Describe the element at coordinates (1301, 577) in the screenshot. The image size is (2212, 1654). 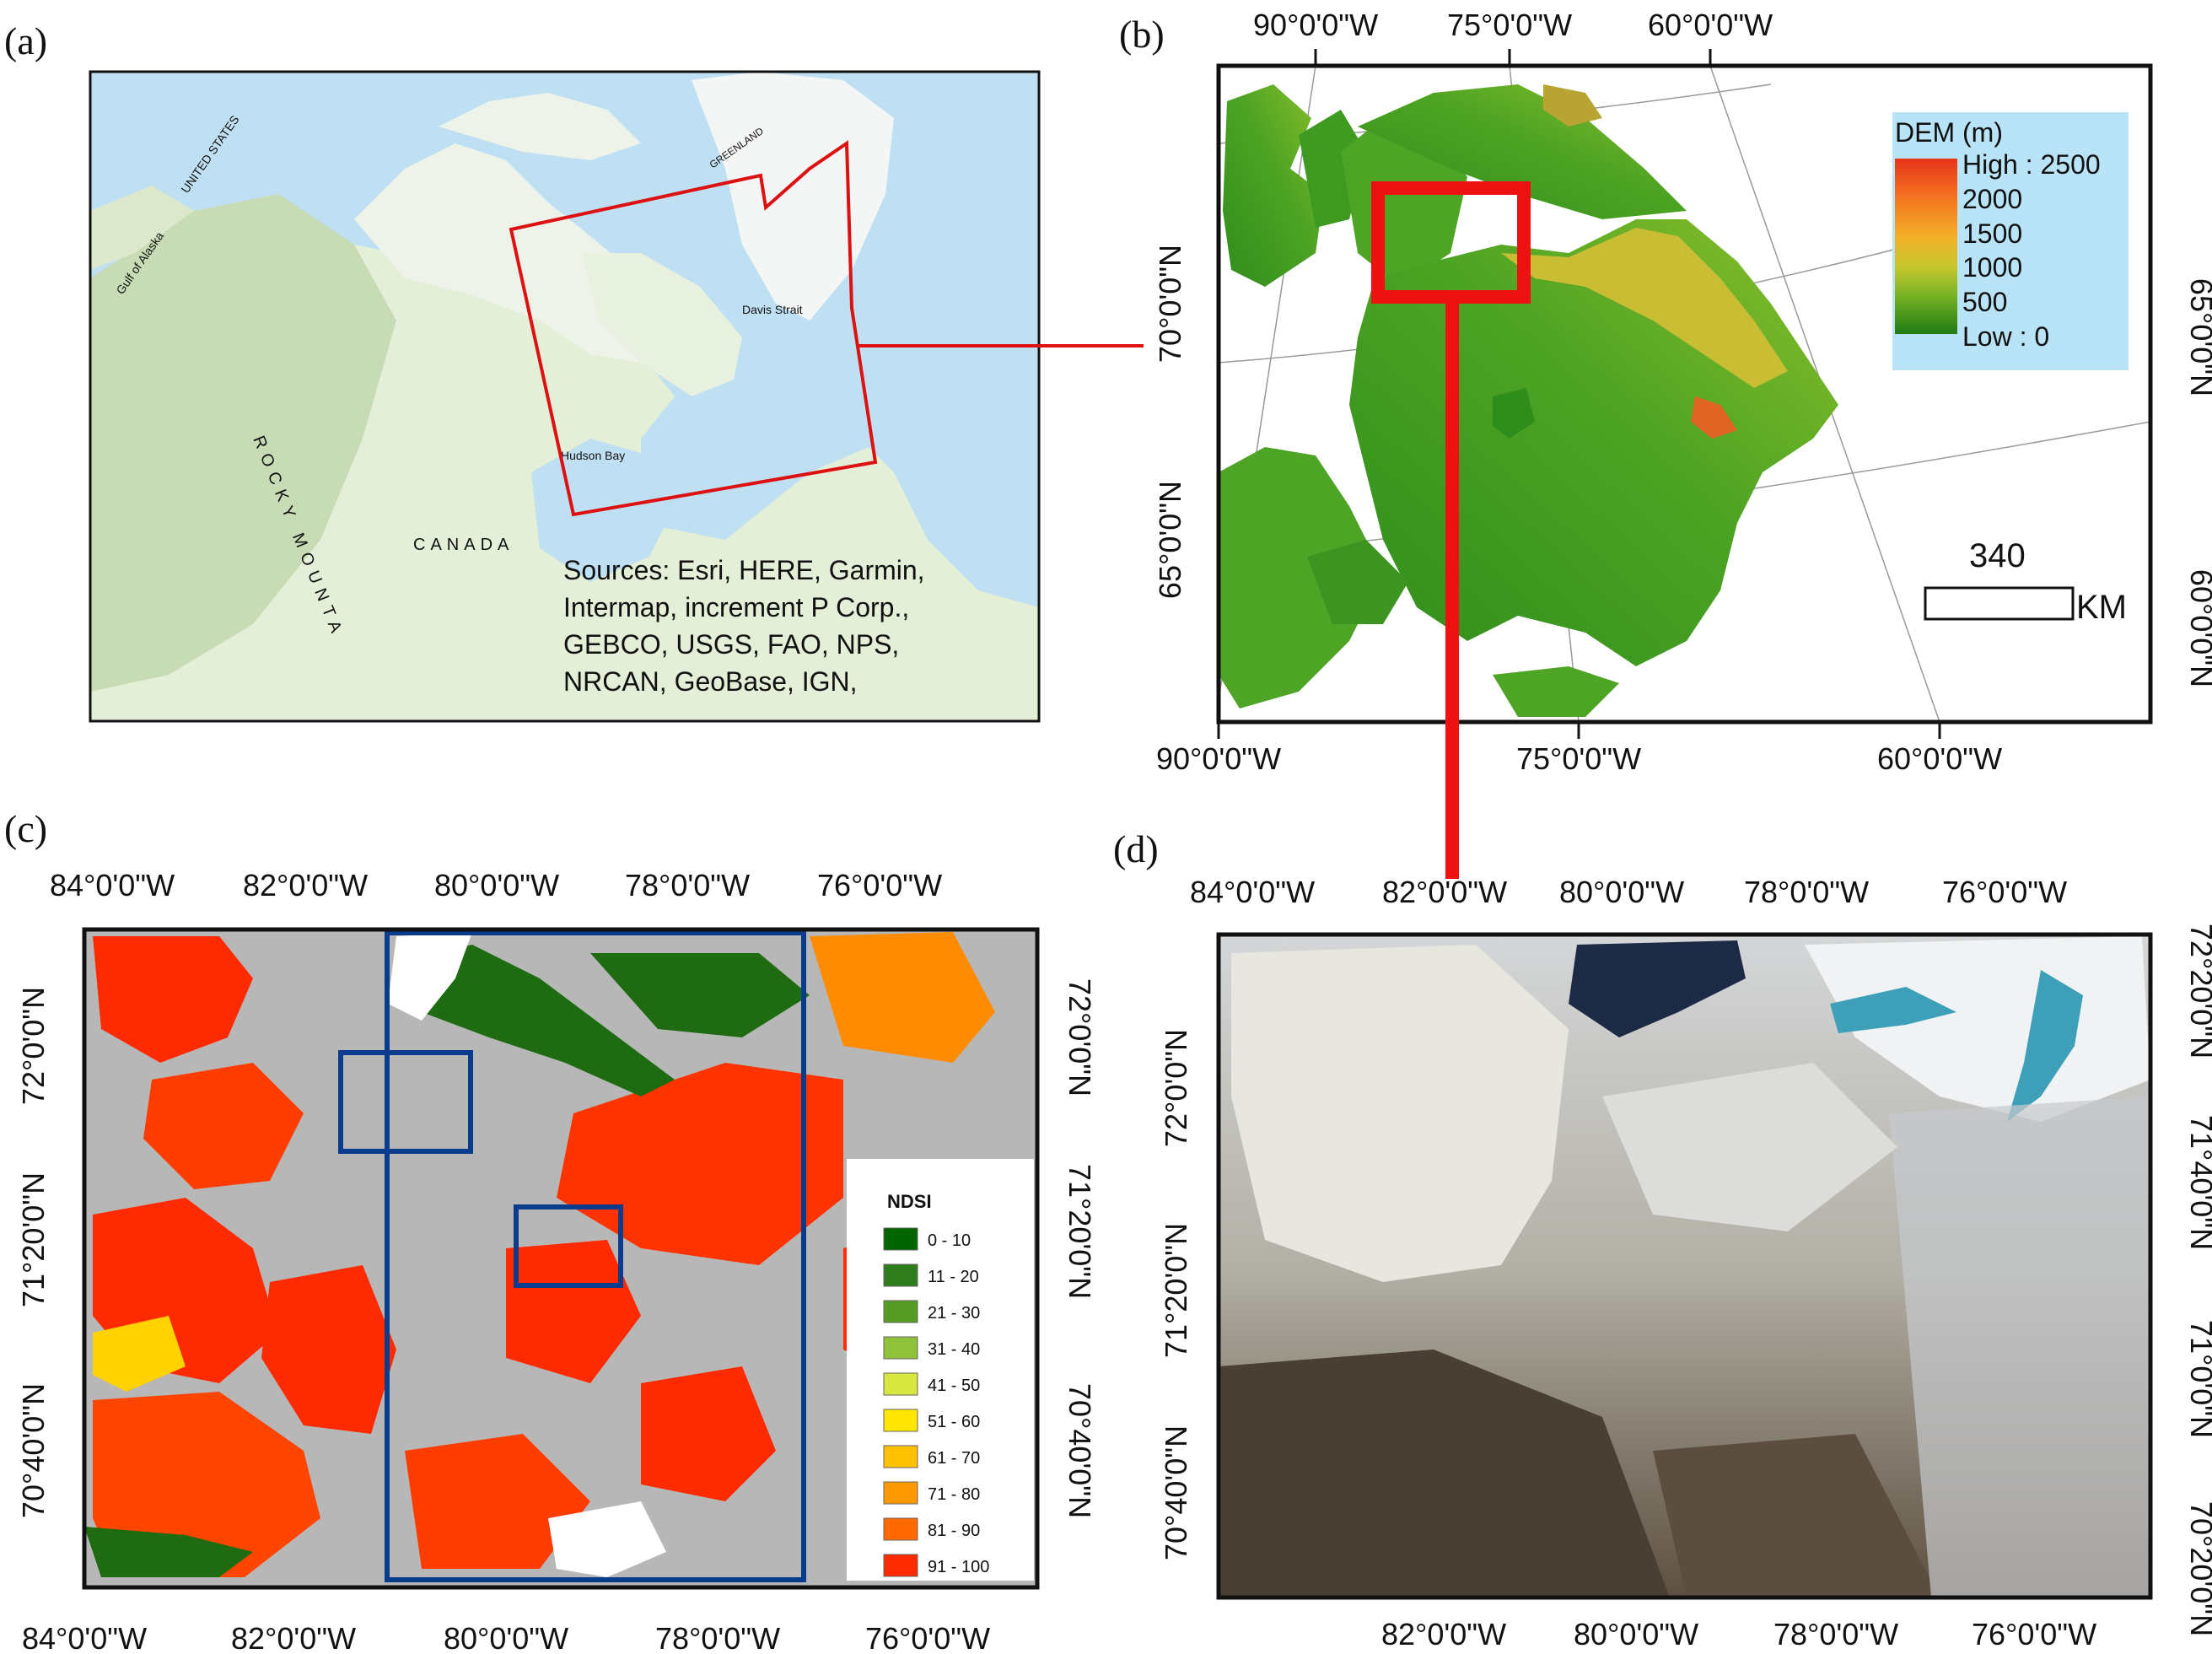
I see `southwest-land` at that location.